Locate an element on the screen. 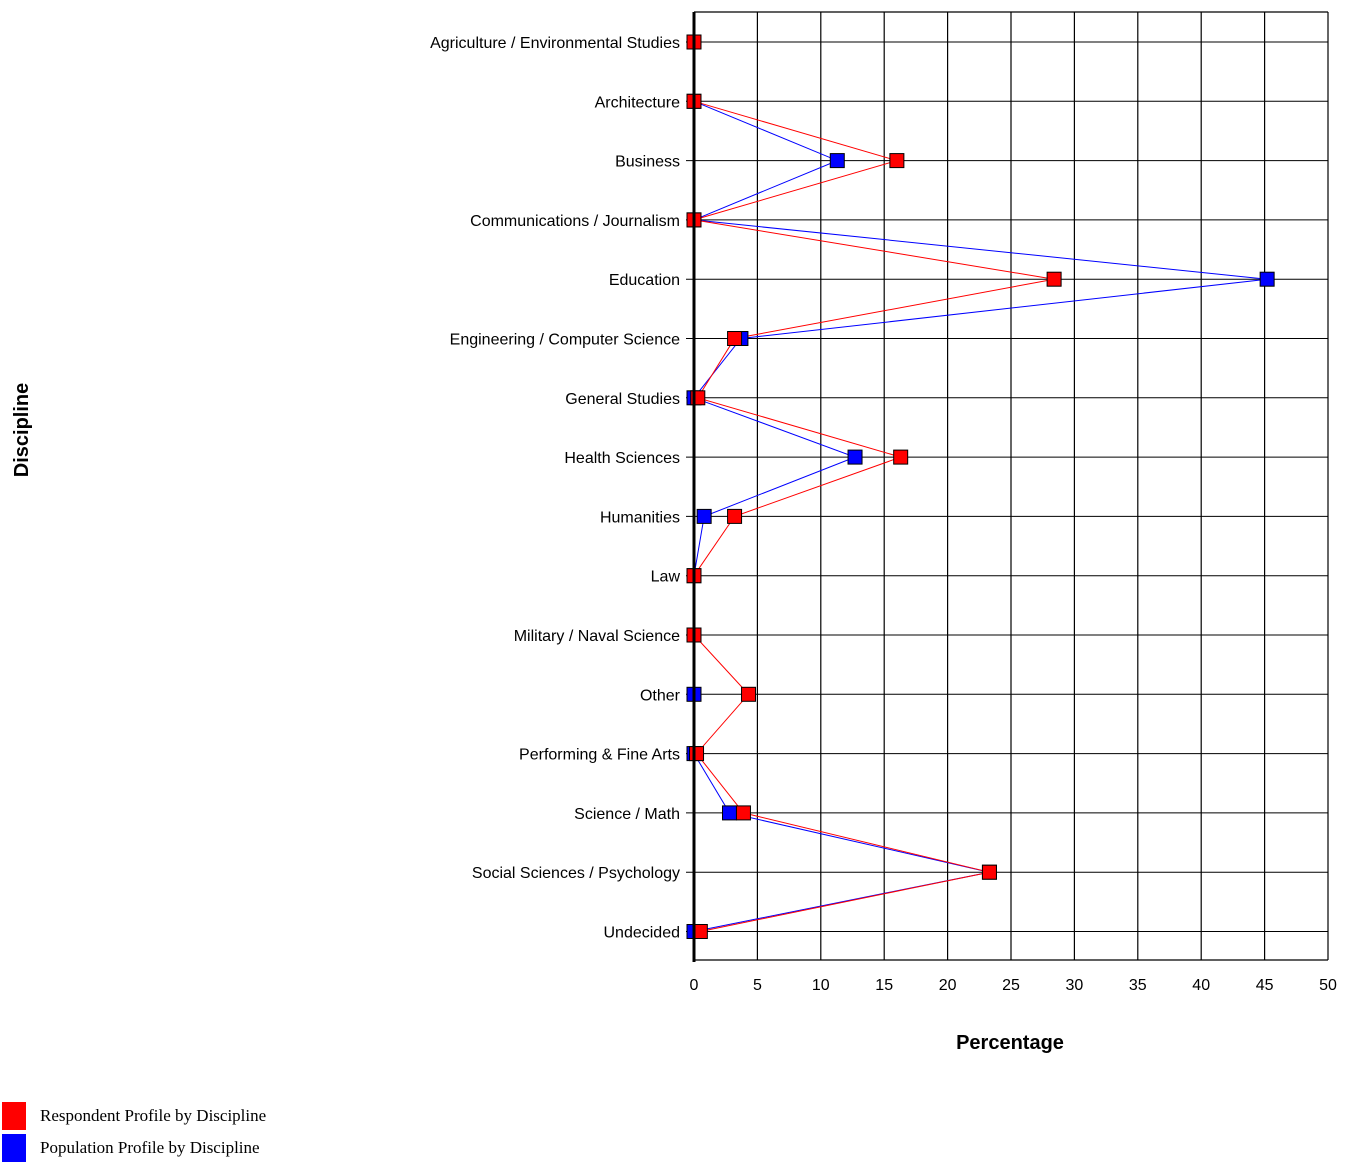 The width and height of the screenshot is (1352, 1173). y-tick-label: Social Sciences / Psychology is located at coordinates (576, 873).